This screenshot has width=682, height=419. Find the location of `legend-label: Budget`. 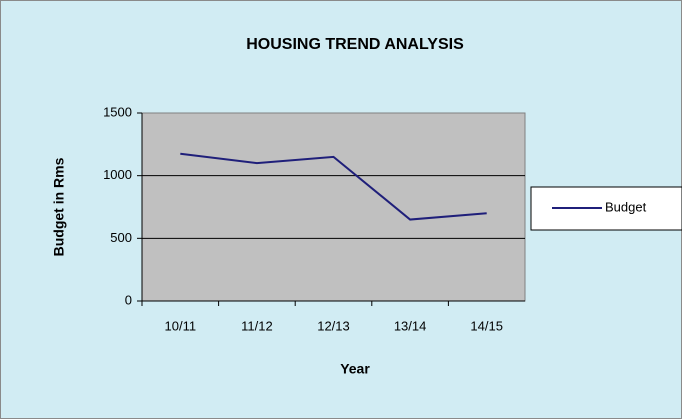

legend-label: Budget is located at coordinates (626, 206).